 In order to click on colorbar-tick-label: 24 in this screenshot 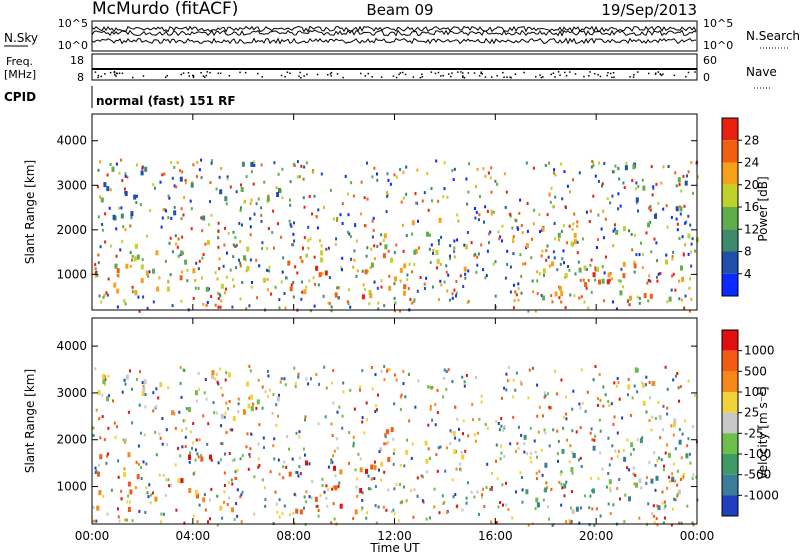, I will do `click(751, 163)`.